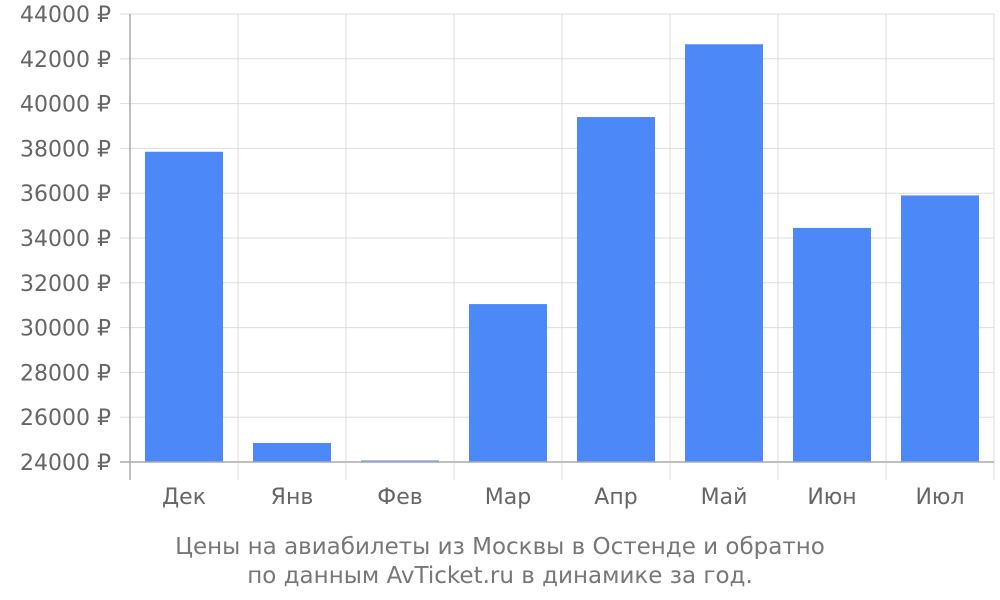 This screenshot has width=1000, height=600. I want to click on y-tick-label: 42000 ₽, so click(65, 60).